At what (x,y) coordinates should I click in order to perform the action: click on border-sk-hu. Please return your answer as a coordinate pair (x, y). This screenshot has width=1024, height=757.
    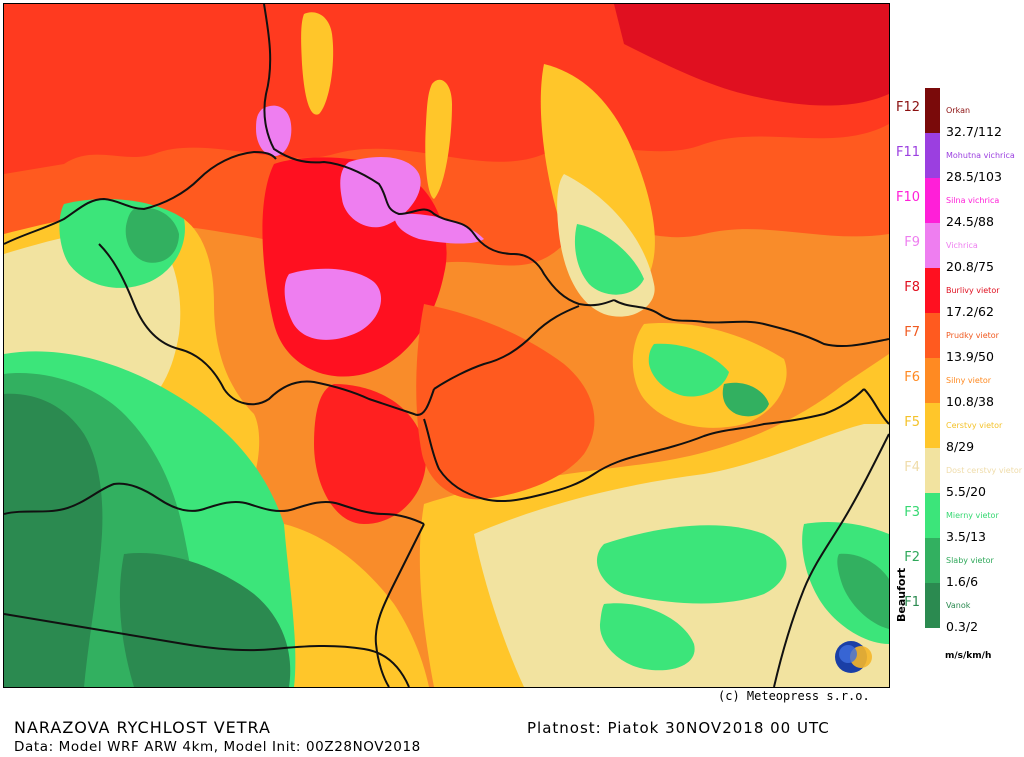
    Looking at the image, I should click on (644, 445).